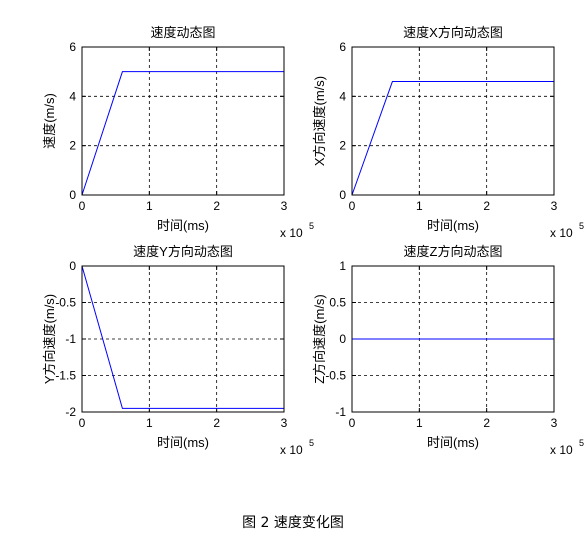 The height and width of the screenshot is (546, 586). What do you see at coordinates (337, 303) in the screenshot?
I see `y-tick-label: 0.5` at bounding box center [337, 303].